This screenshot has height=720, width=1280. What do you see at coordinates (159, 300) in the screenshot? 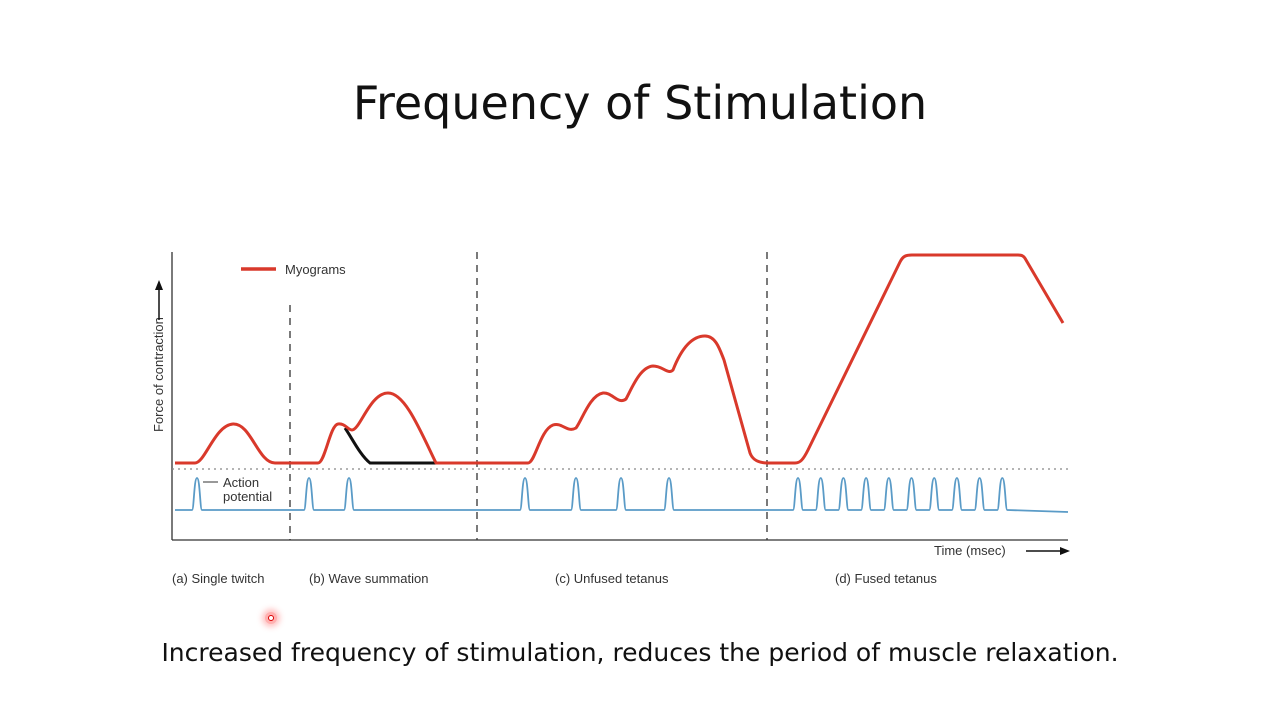
I see `y-axis-arrow-icon` at bounding box center [159, 300].